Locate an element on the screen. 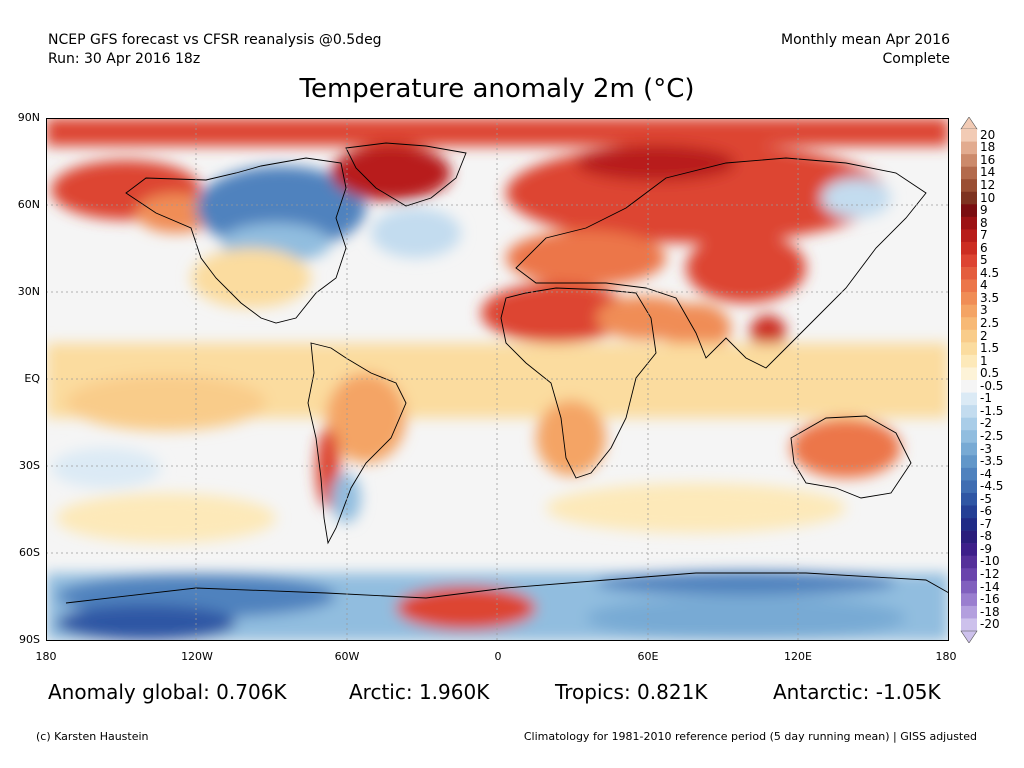 The width and height of the screenshot is (1024, 768). colorbar-label: -0.5 is located at coordinates (992, 385).